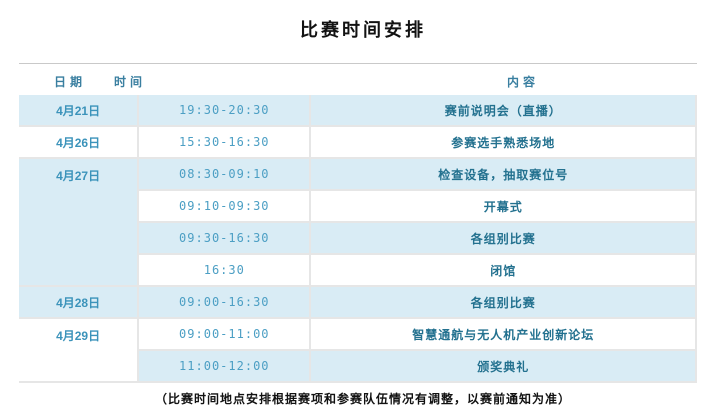 This screenshot has width=726, height=417. I want to click on date-cell: 4月28日, so click(78, 302).